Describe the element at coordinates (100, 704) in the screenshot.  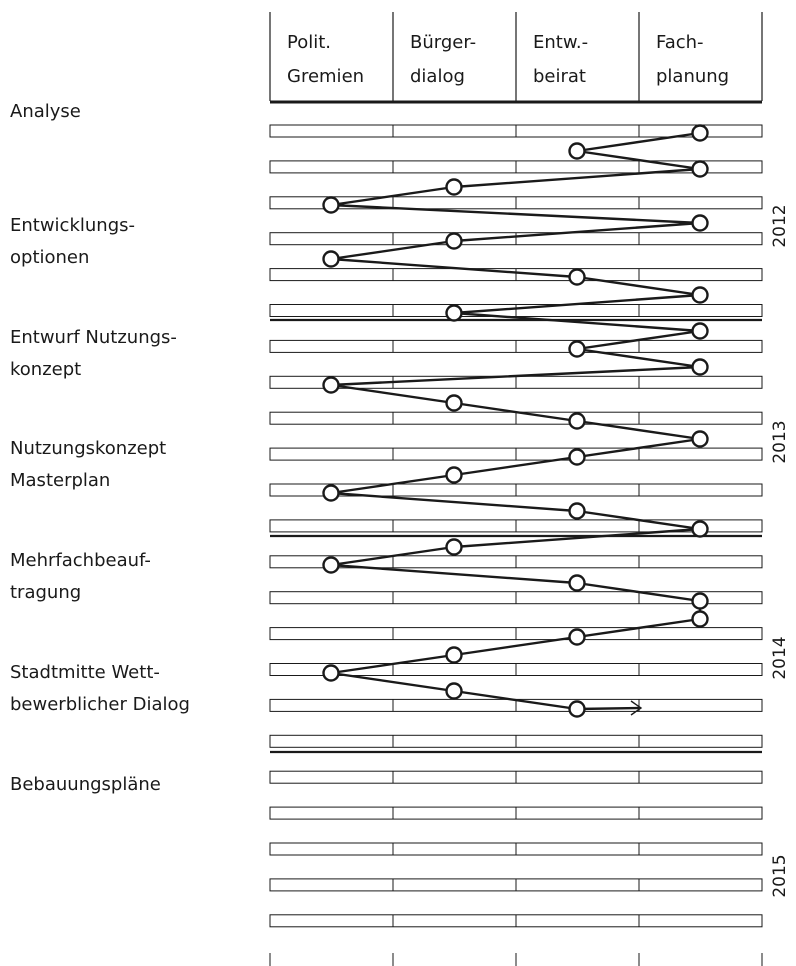
I see `phase-label-line2: bewerblicher Dialog` at that location.